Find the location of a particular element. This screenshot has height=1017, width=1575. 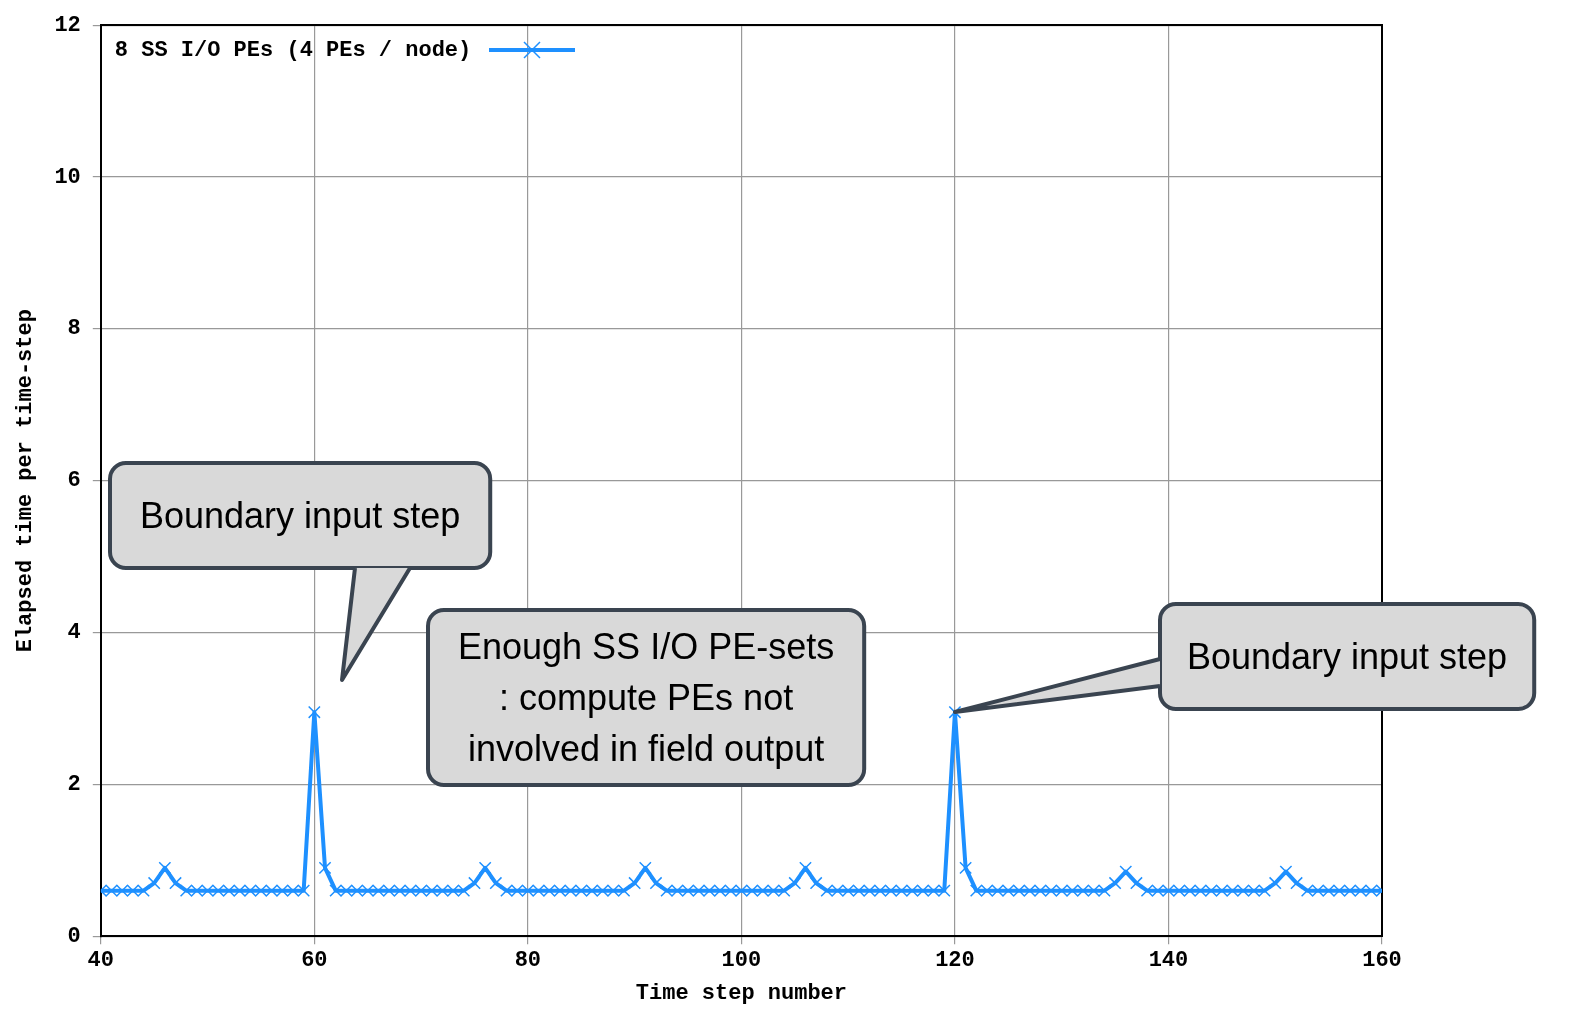

y-tick-label: 8 is located at coordinates (74, 329).